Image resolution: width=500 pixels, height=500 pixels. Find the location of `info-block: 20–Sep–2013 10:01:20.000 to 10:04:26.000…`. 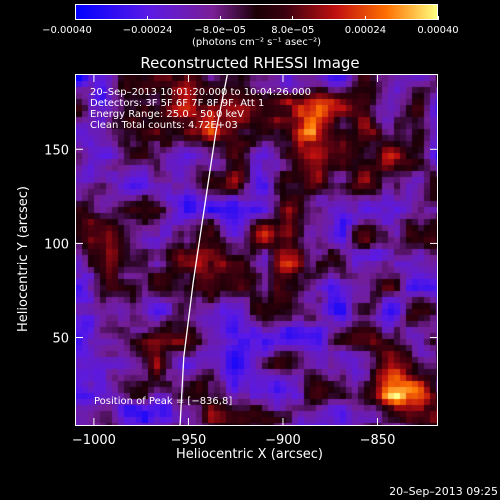

info-block: 20–Sep–2013 10:01:20.000 to 10:04:26.000… is located at coordinates (200, 109).